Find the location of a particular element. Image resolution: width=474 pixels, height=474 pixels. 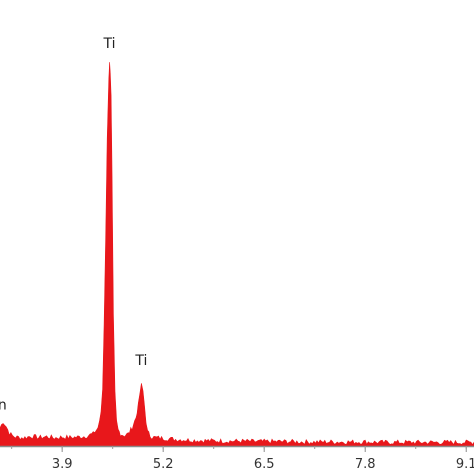

x-tick-label: 5.2 is located at coordinates (163, 464).